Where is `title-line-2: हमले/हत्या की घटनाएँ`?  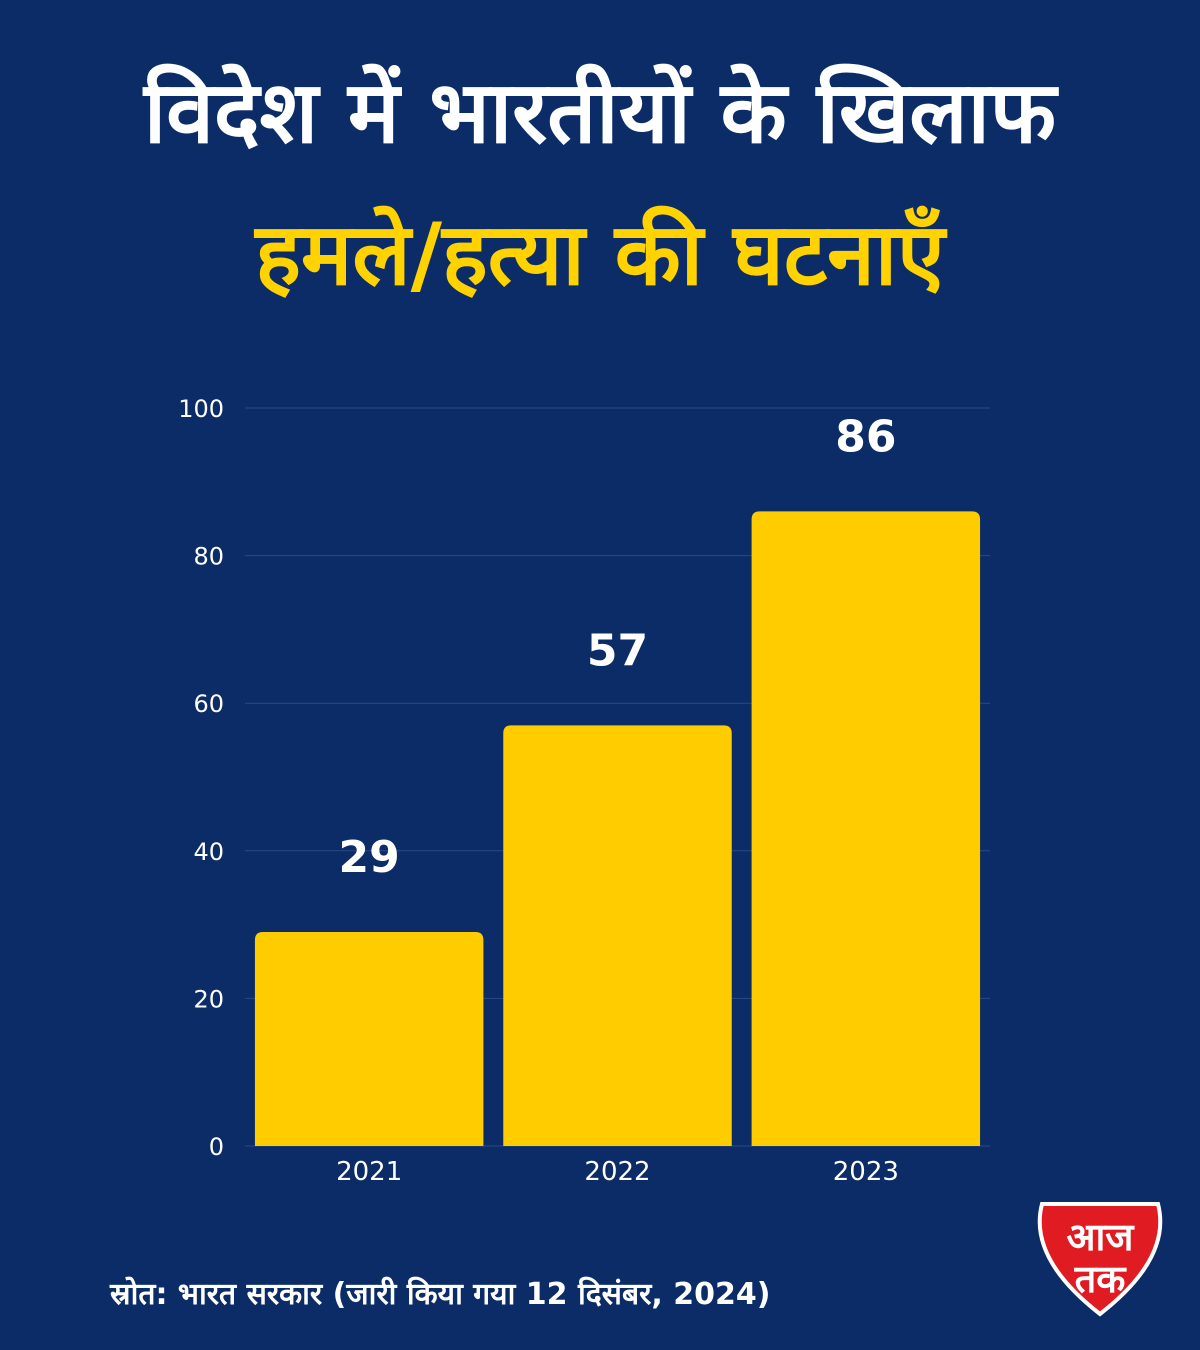
title-line-2: हमले/हत्या की घटनाएँ is located at coordinates (600, 255).